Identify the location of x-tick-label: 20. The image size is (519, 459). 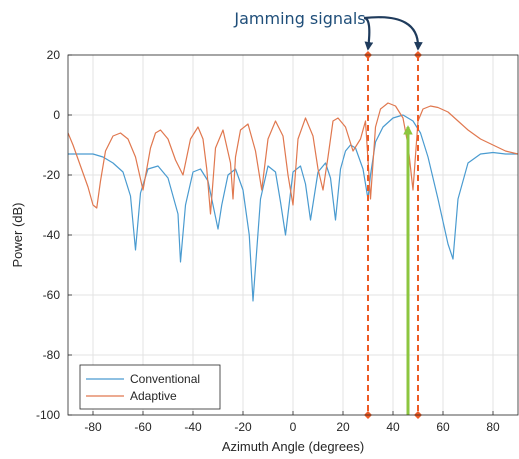
(343, 427).